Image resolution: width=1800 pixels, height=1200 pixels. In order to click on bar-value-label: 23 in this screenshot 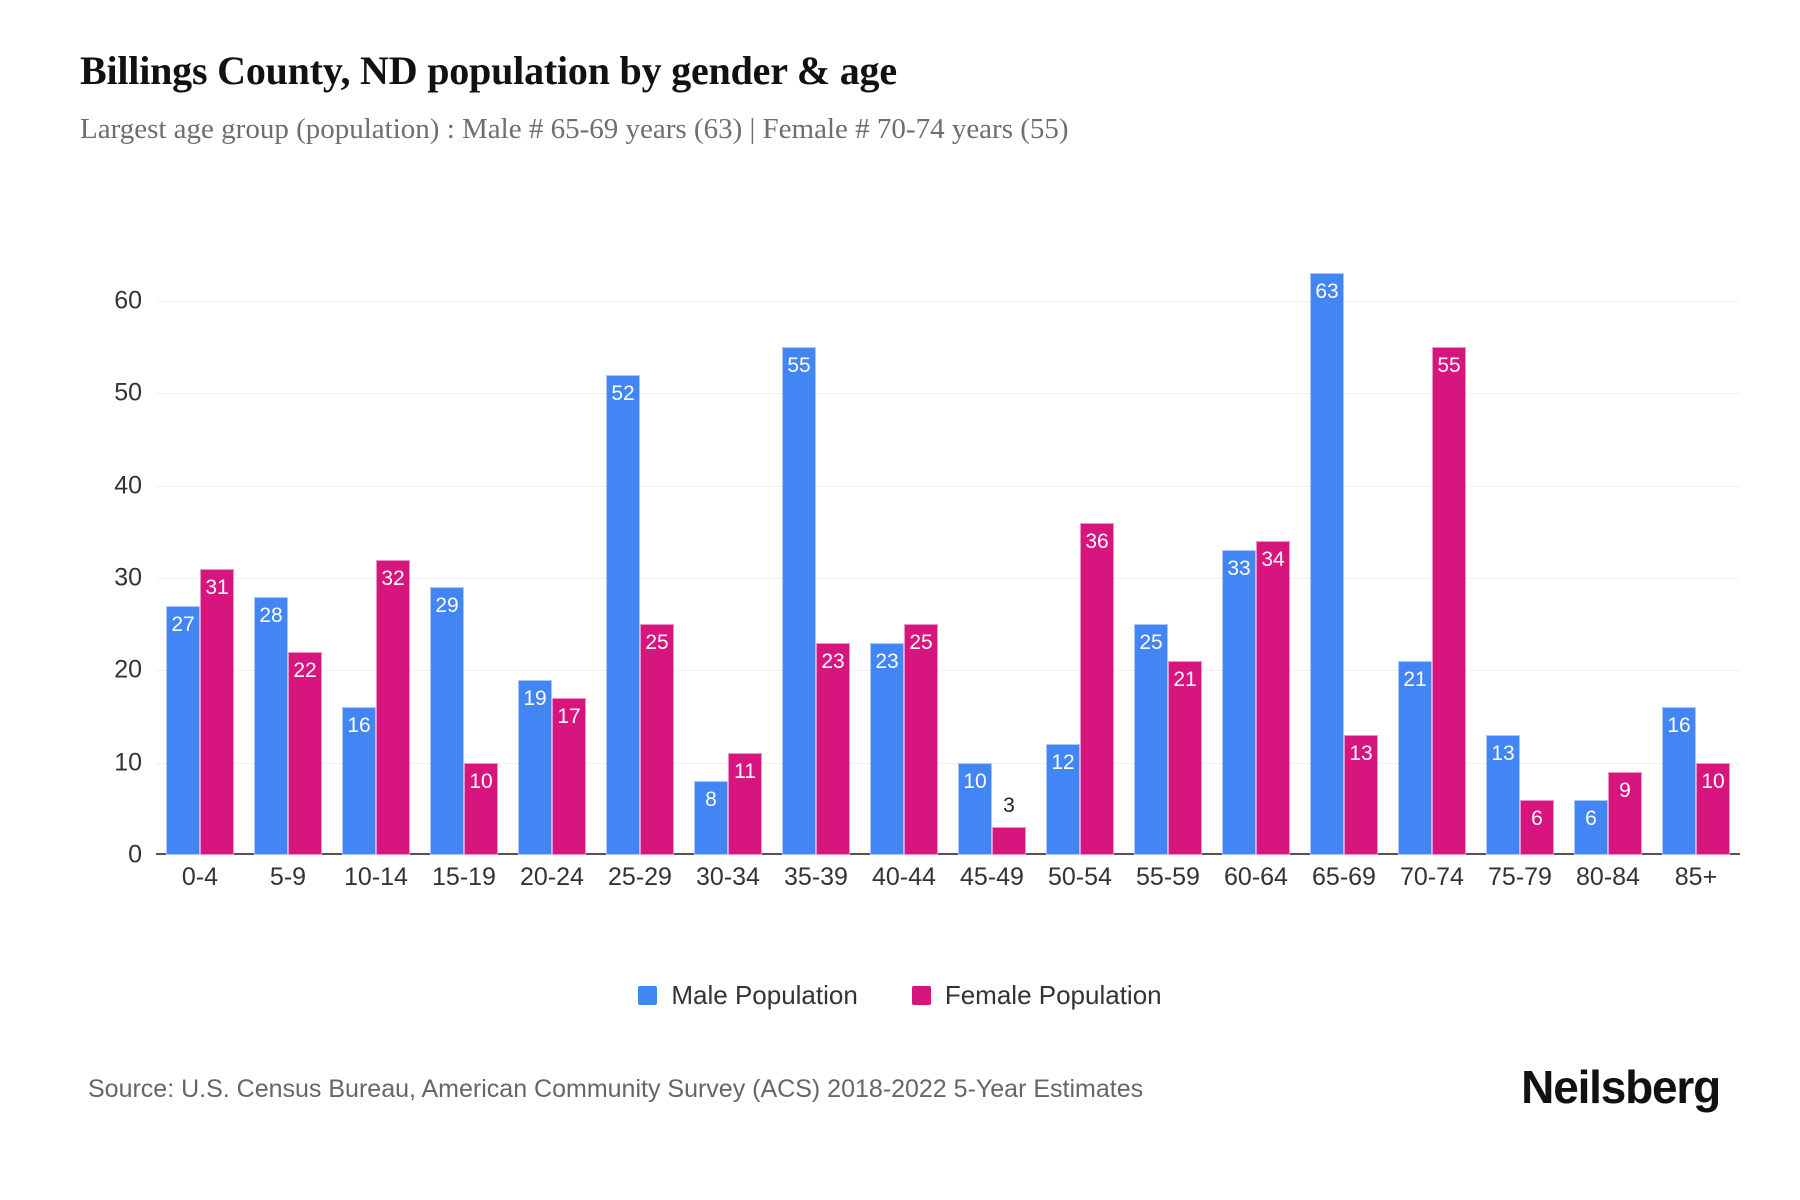, I will do `click(833, 661)`.